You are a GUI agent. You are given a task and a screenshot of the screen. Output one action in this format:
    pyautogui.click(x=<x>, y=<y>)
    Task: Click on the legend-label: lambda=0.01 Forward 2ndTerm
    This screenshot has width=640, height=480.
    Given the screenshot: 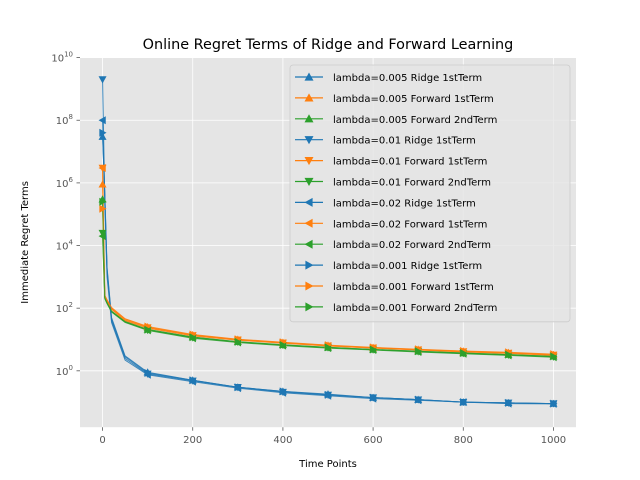 What is the action you would take?
    pyautogui.click(x=412, y=183)
    